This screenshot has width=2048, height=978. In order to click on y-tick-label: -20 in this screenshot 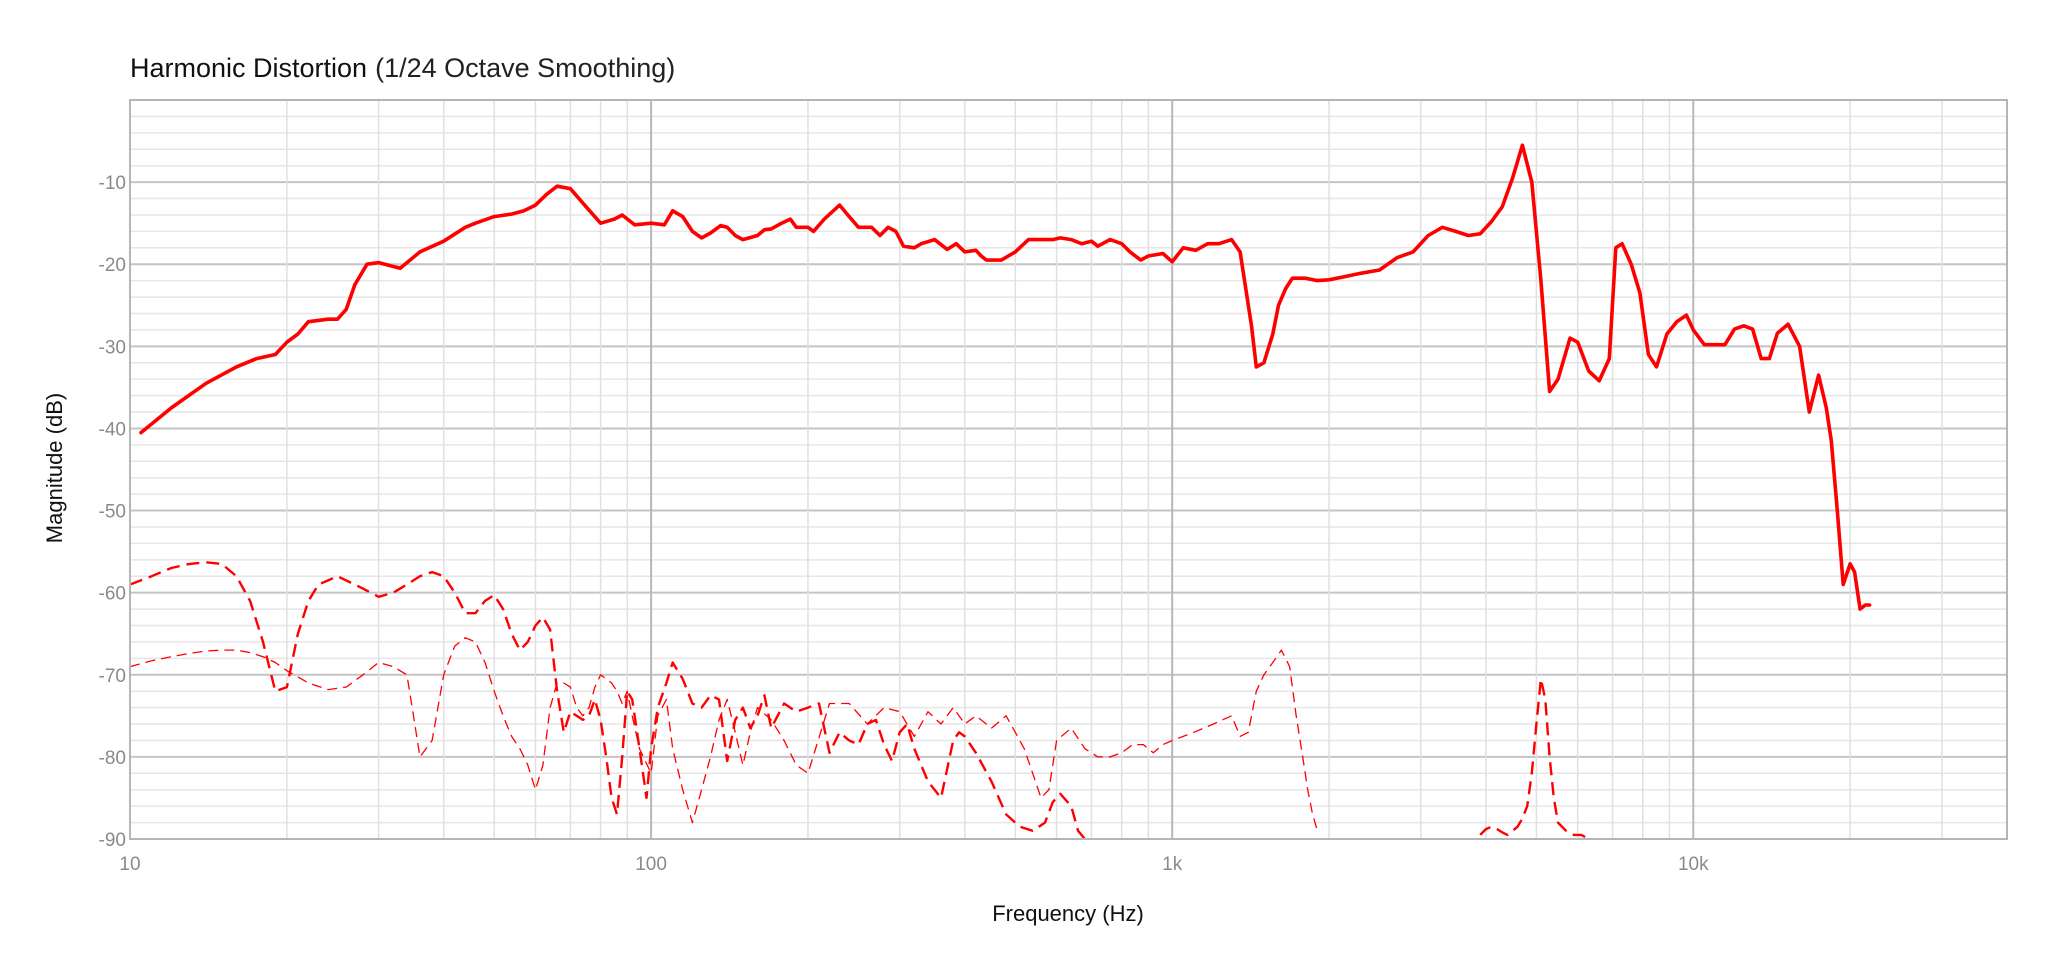, I will do `click(112, 265)`.